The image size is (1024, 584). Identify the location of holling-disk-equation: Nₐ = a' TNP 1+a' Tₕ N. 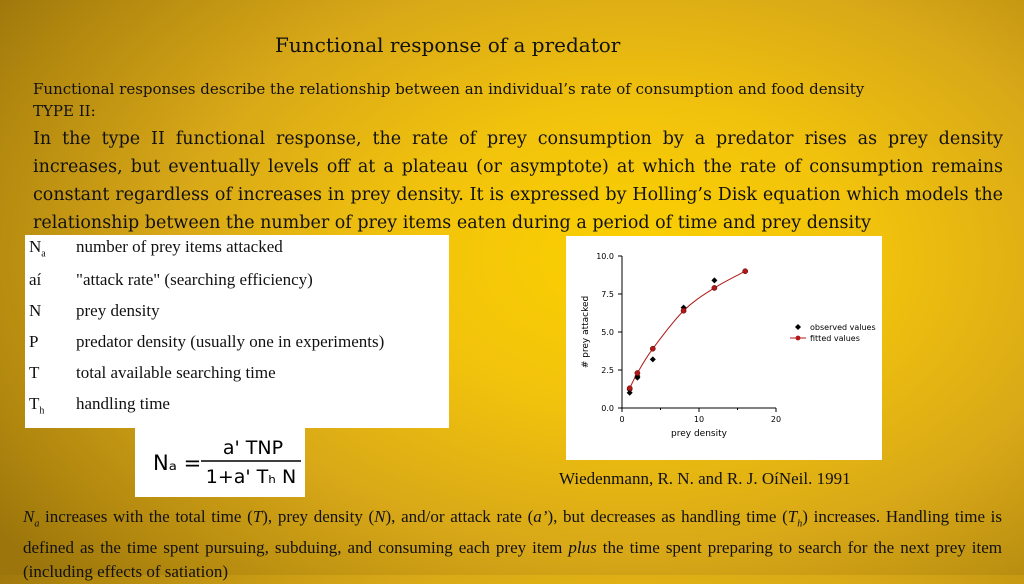
(220, 462).